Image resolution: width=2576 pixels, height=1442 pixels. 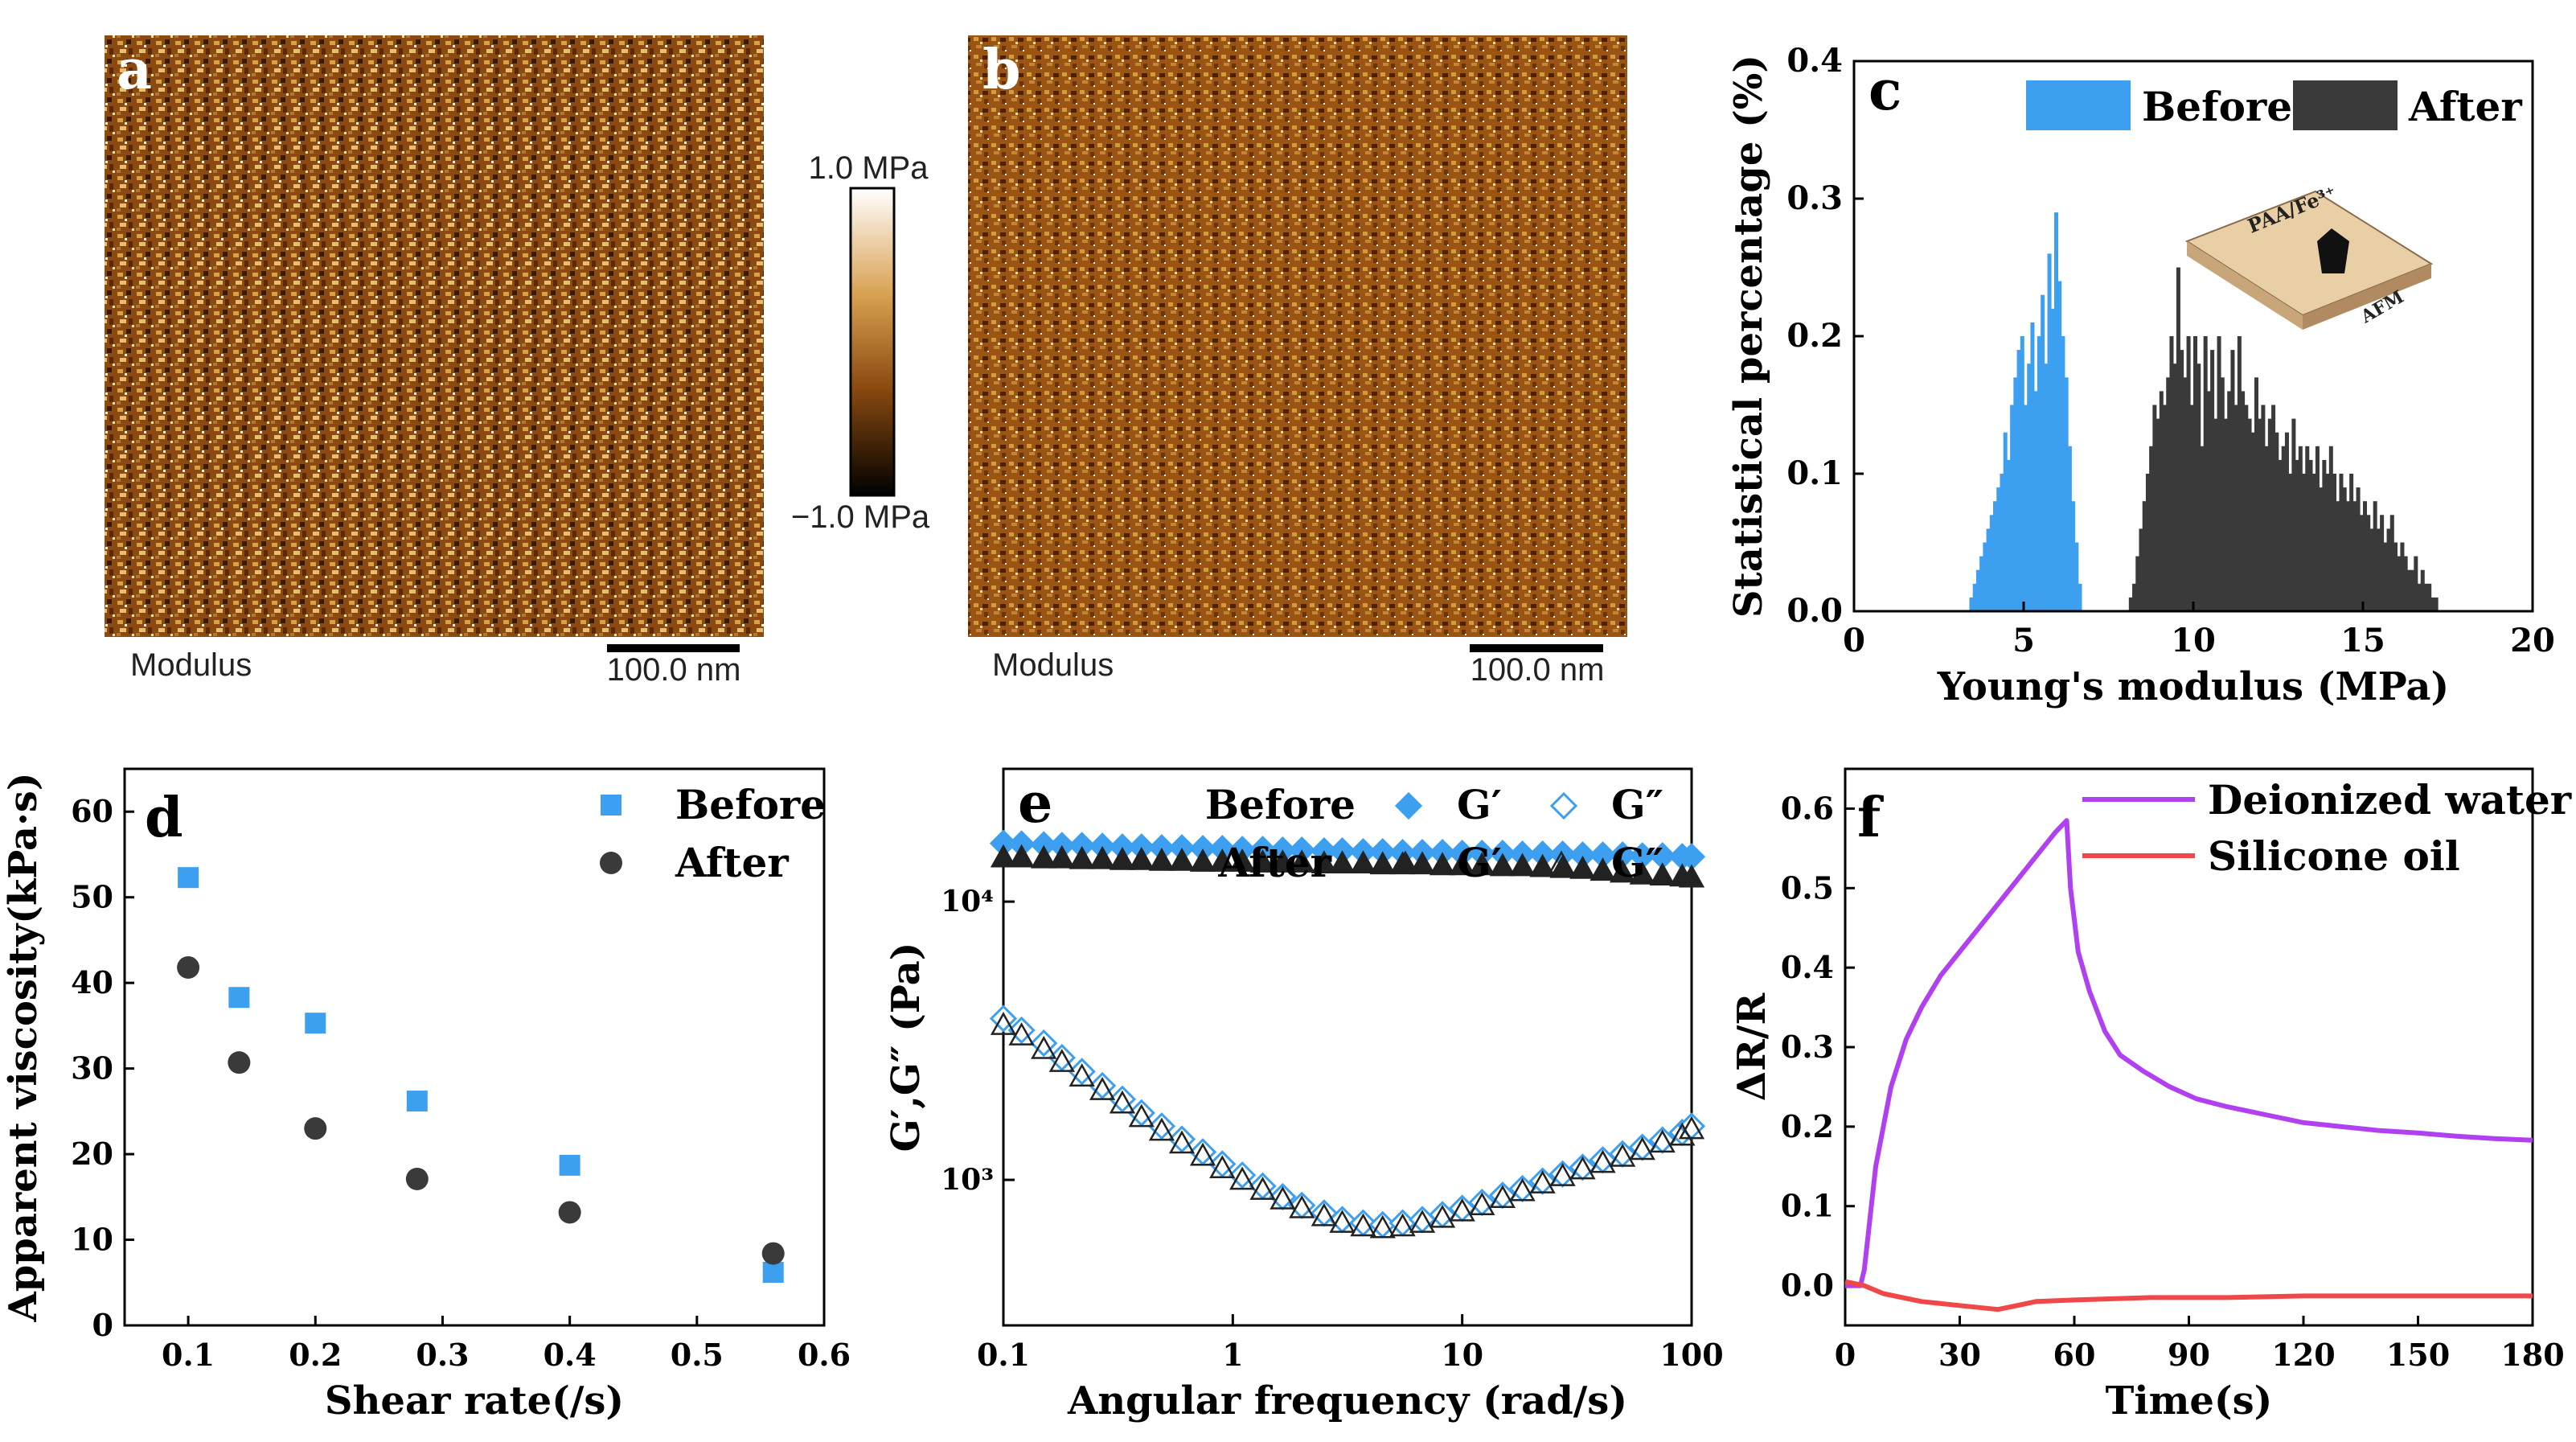 I want to click on x-tick-label: 90, so click(x=2189, y=1355).